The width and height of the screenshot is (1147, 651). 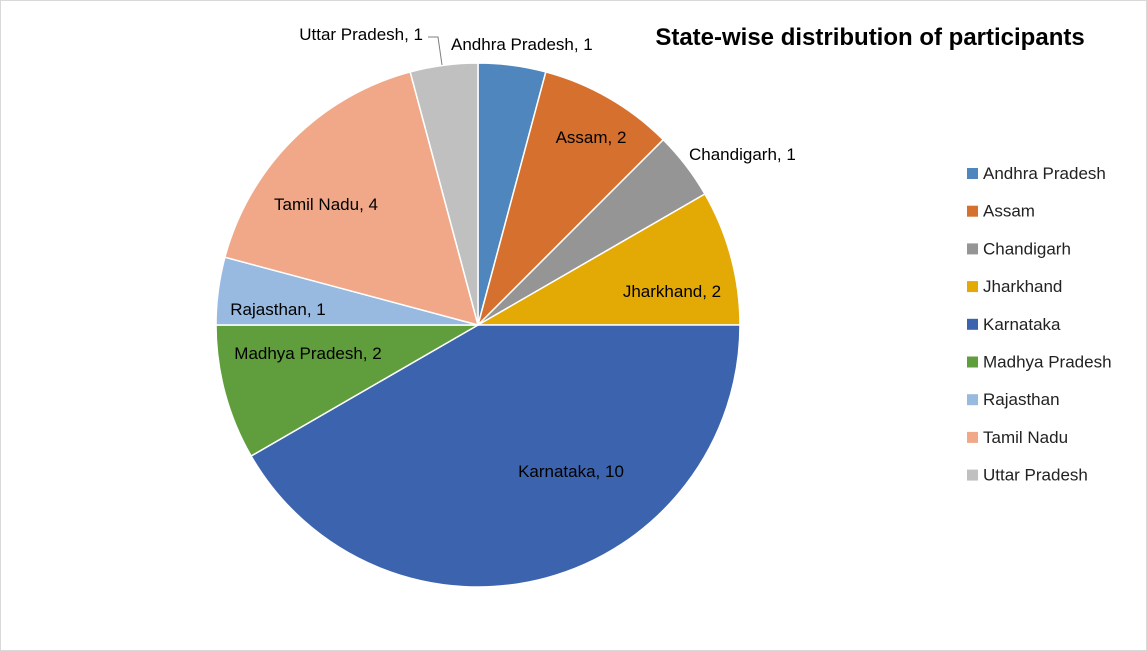 What do you see at coordinates (1035, 475) in the screenshot?
I see `legend-label-uttar-pradesh: Uttar Pradesh` at bounding box center [1035, 475].